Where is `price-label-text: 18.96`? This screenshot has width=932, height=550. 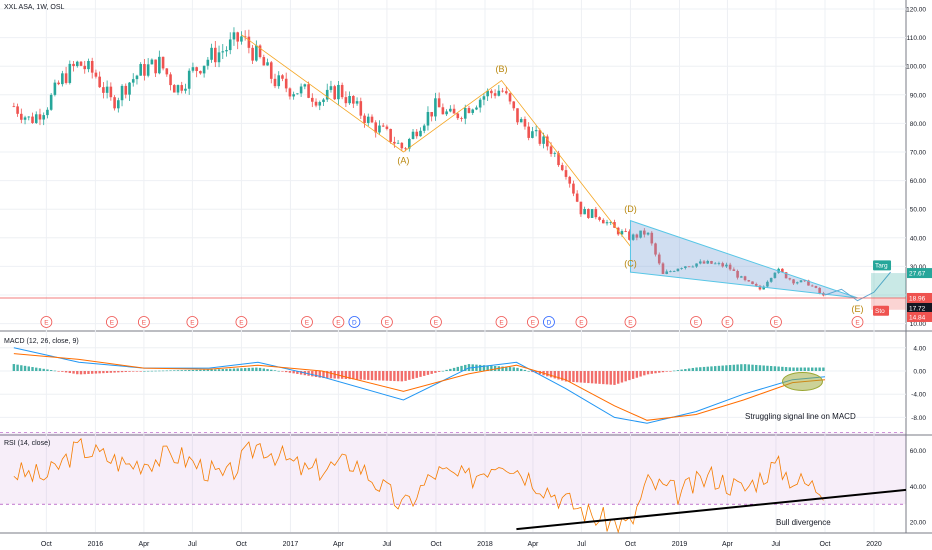
price-label-text: 18.96 is located at coordinates (917, 298).